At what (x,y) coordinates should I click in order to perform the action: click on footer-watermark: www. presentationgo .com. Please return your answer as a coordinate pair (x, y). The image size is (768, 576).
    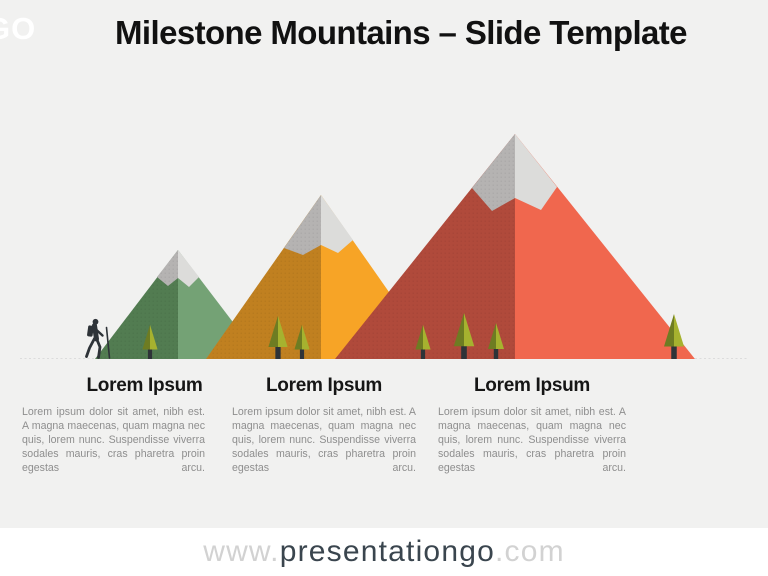
    Looking at the image, I should click on (384, 552).